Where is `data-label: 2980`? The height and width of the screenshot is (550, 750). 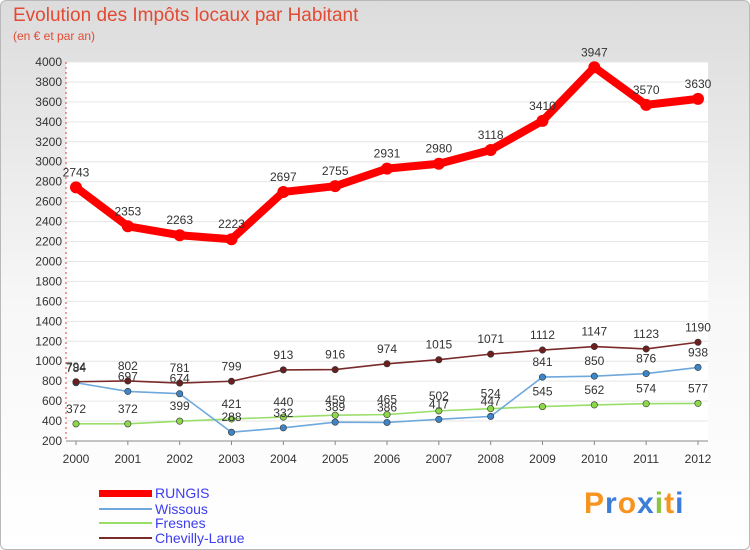
data-label: 2980 is located at coordinates (438, 149).